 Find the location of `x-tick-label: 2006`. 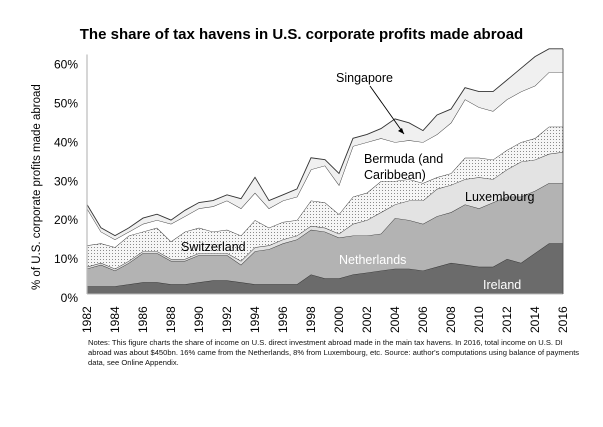

x-tick-label: 2006 is located at coordinates (423, 319).